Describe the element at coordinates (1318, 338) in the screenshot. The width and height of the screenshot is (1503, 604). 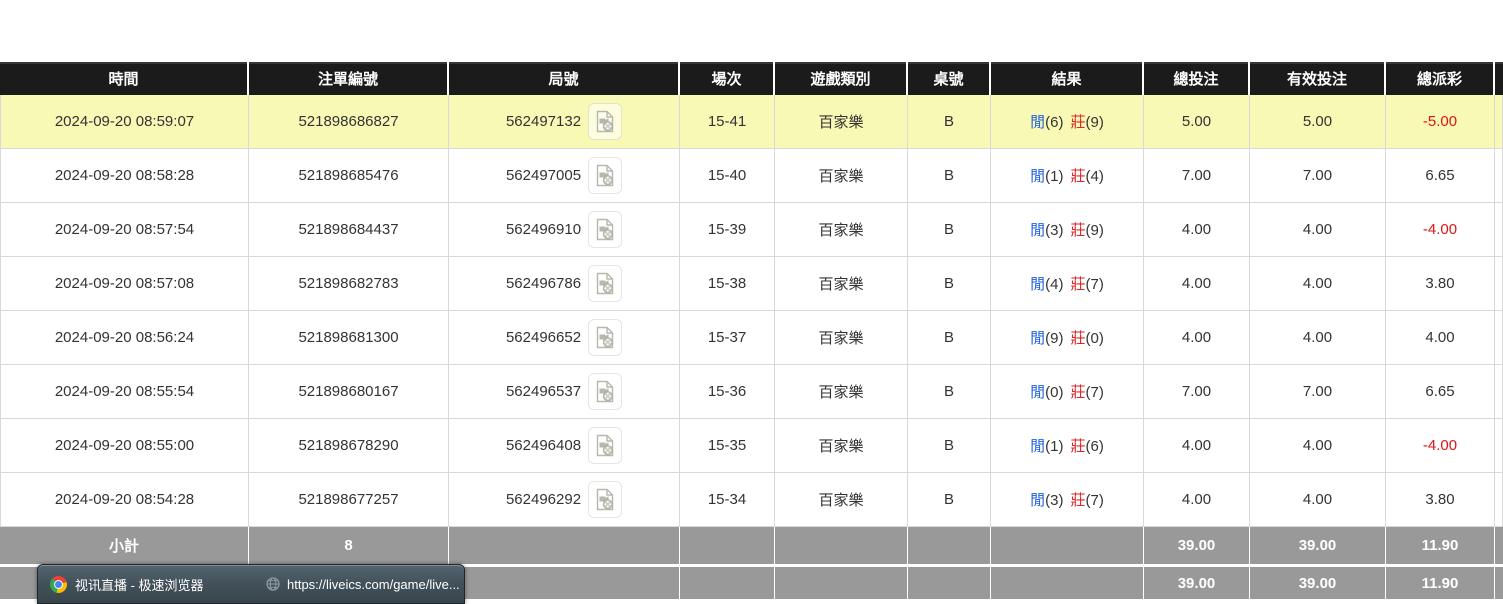
I see `valid-bet-cell: 4.00` at that location.